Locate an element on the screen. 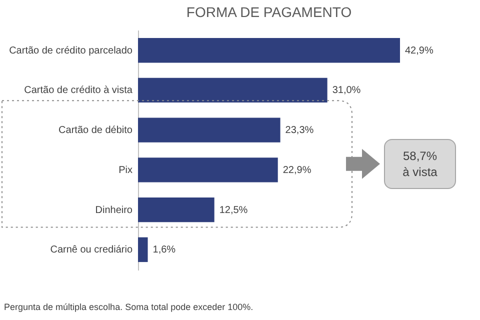  data-label: 31,0% is located at coordinates (346, 90).